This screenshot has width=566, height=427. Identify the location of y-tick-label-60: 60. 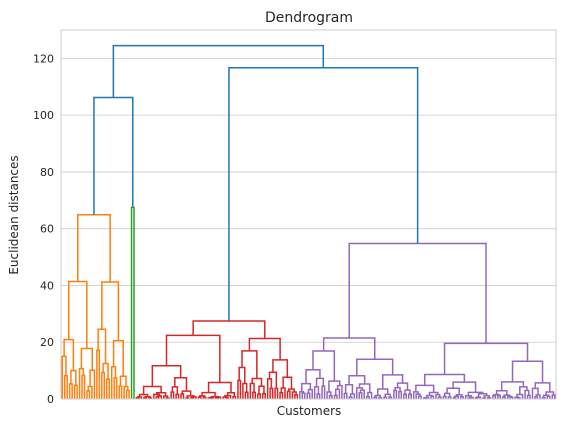
(47, 229).